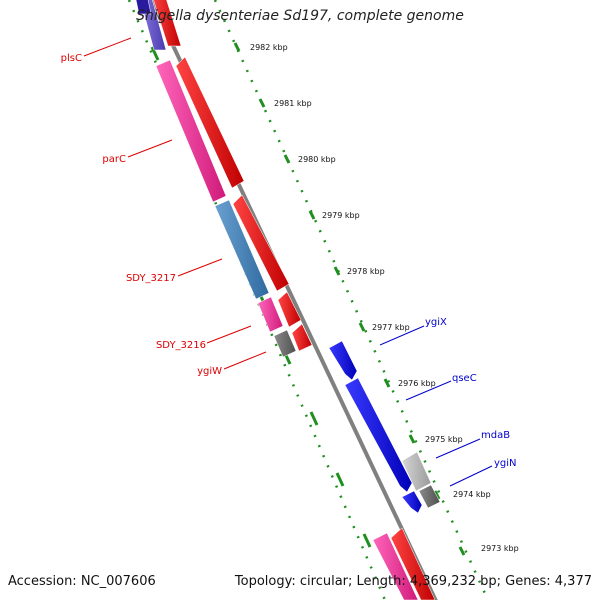 This screenshot has height=600, width=600. Describe the element at coordinates (71, 58) in the screenshot. I see `label-plsC: plsC` at that location.